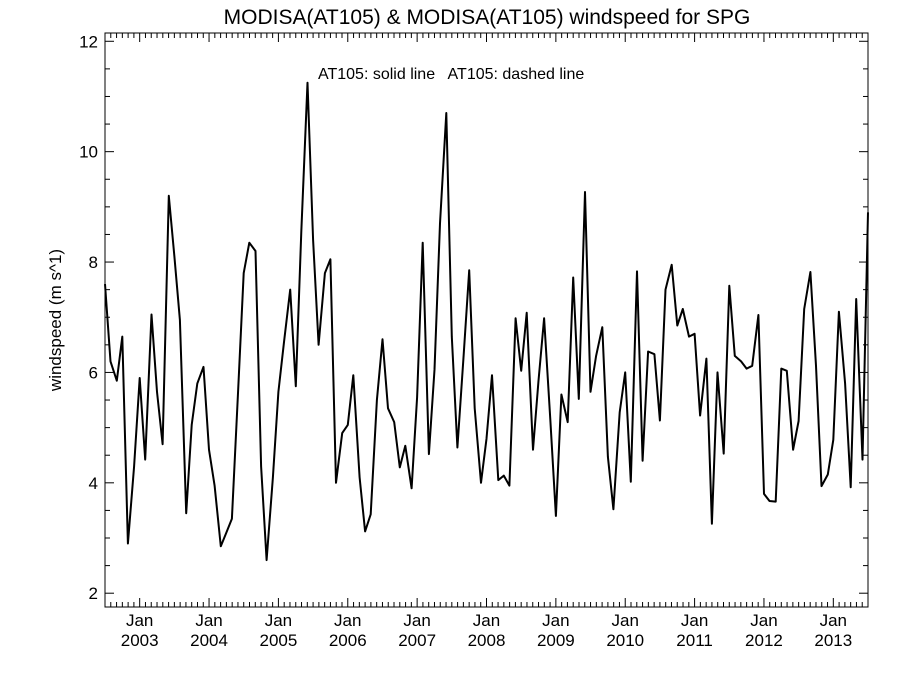 This screenshot has height=675, width=900. I want to click on y-tick-label: 6, so click(93, 372).